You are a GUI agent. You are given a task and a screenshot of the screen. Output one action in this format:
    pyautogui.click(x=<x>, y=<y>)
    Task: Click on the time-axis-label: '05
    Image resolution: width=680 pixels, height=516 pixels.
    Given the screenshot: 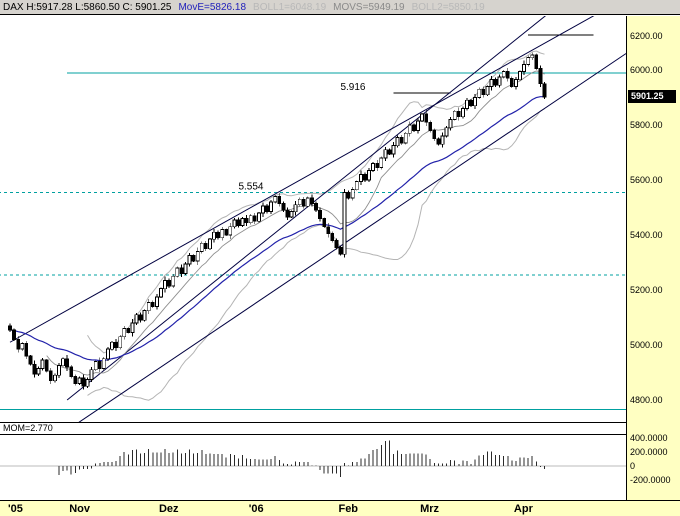 What is the action you would take?
    pyautogui.click(x=15, y=509)
    